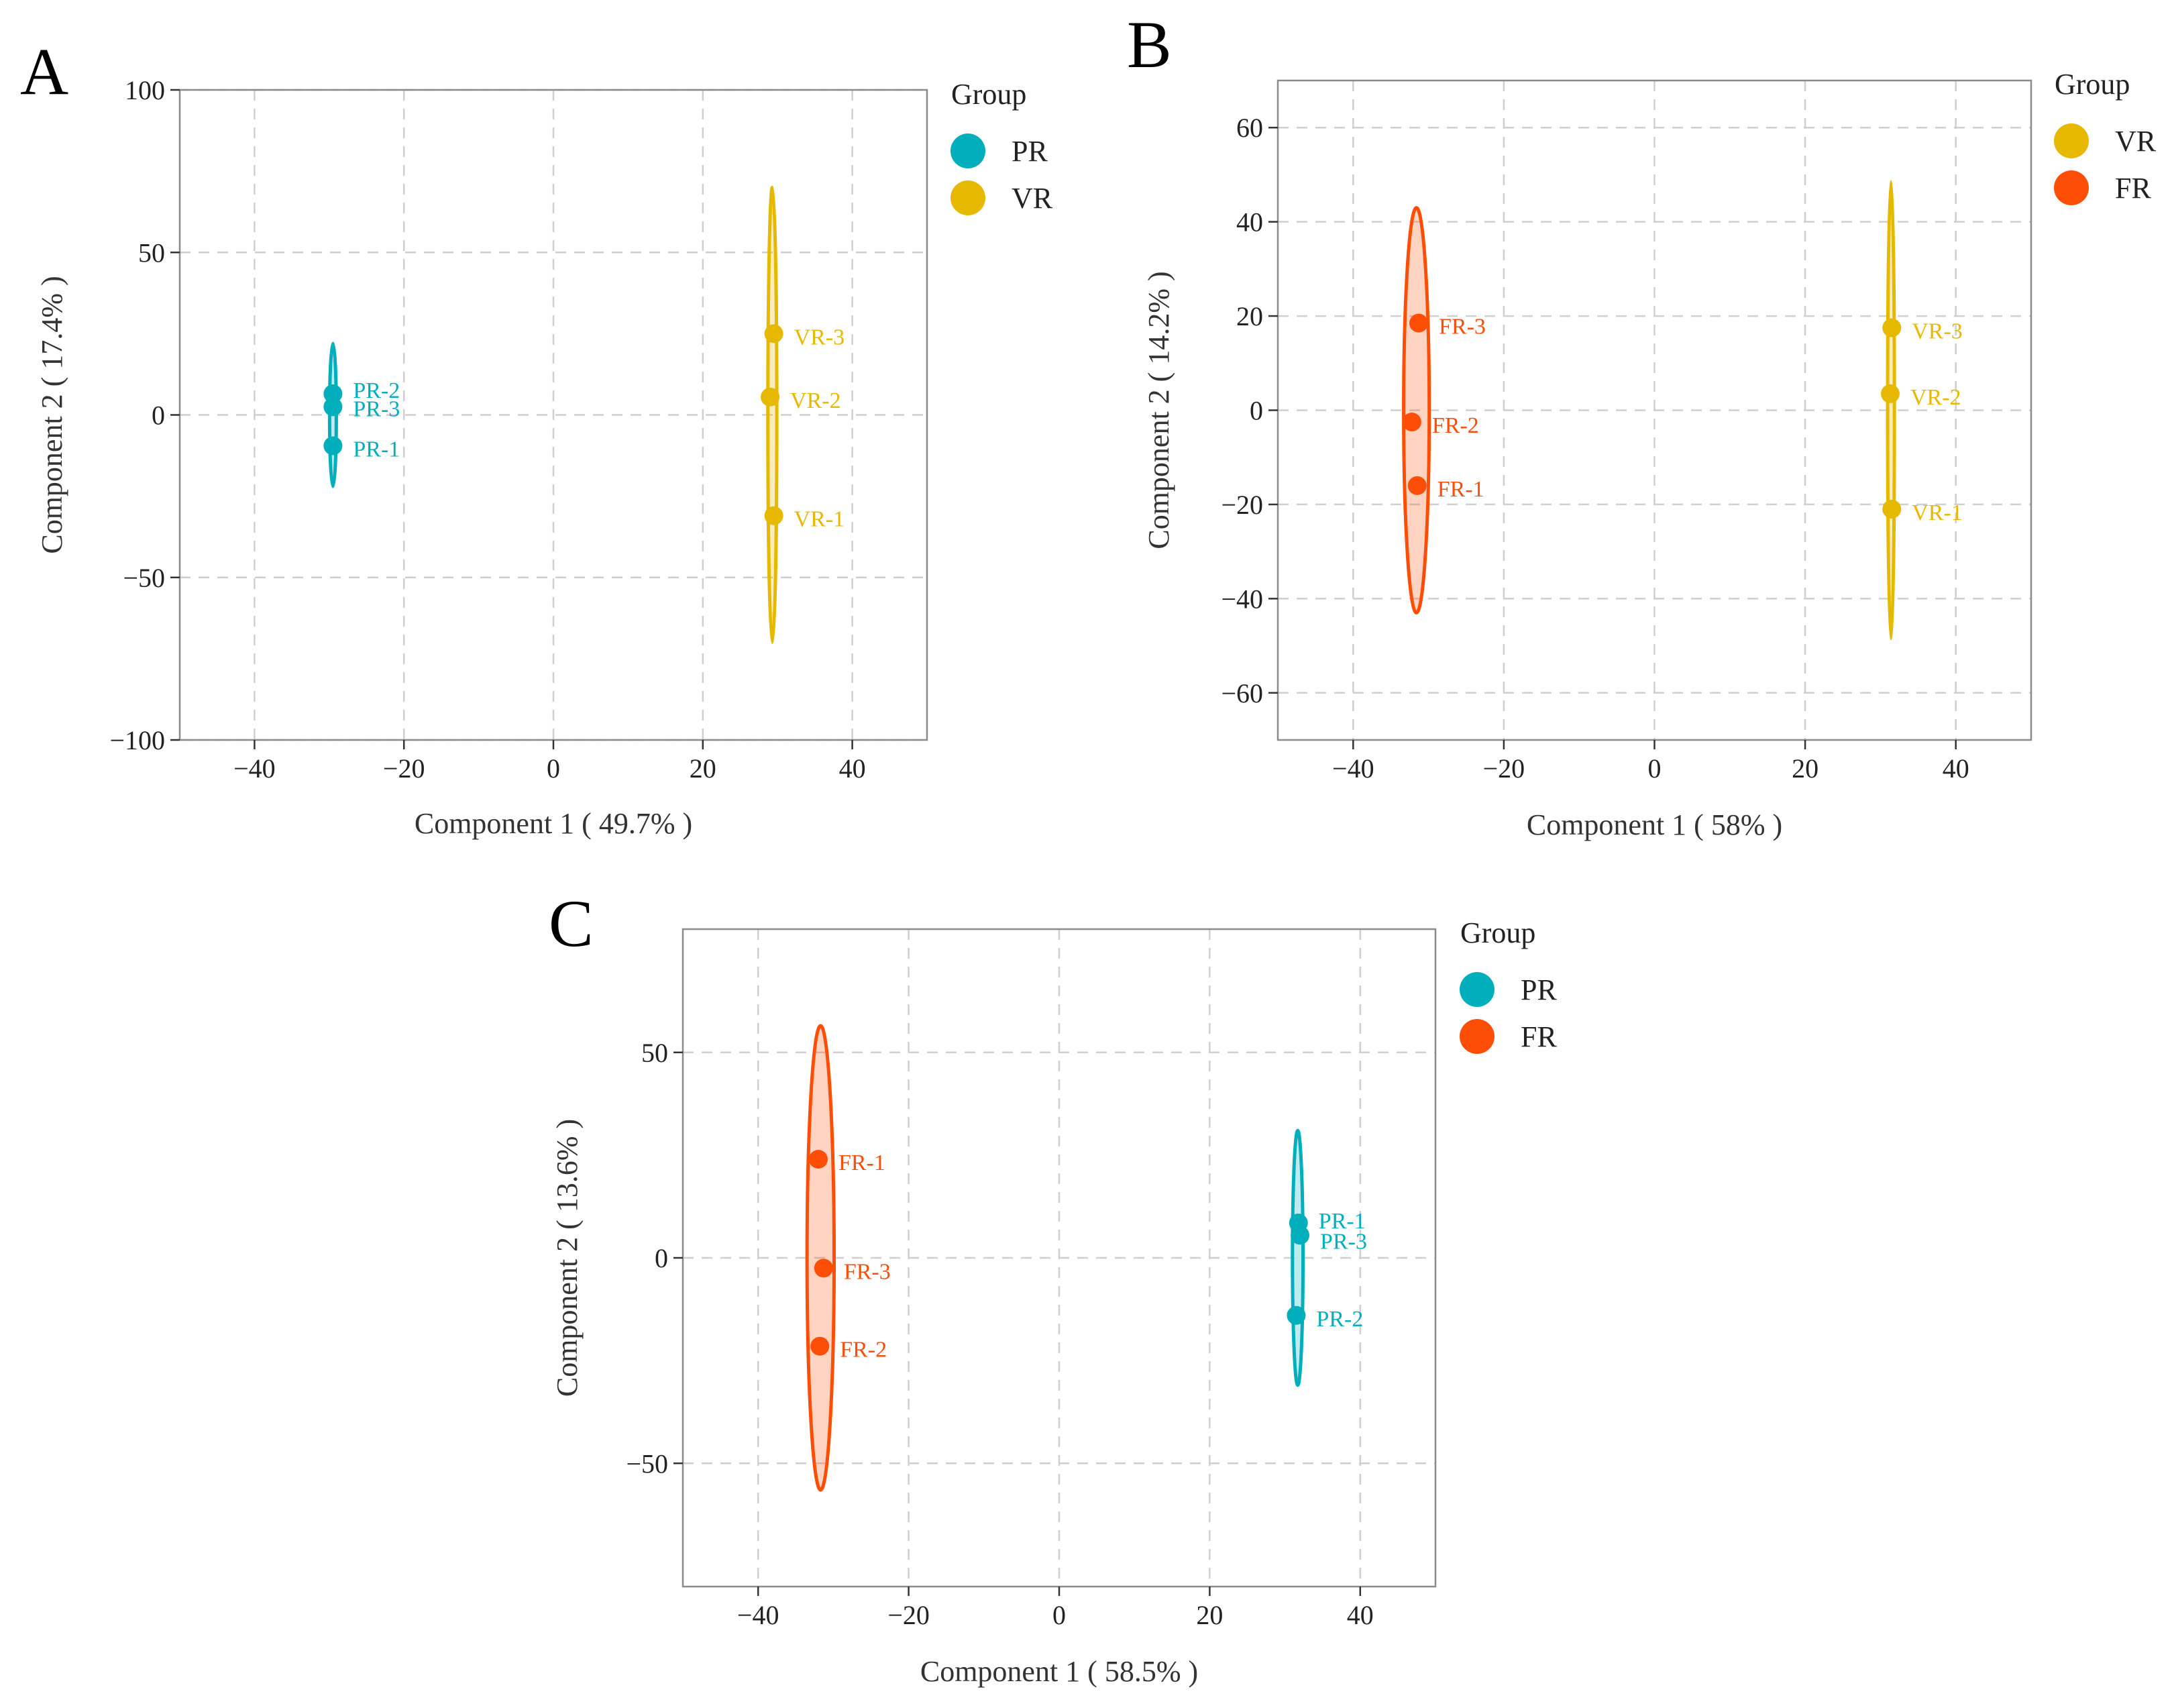 This screenshot has height=1708, width=2174. What do you see at coordinates (654, 1053) in the screenshot?
I see `chart-2-y-tick-label-2: 50` at bounding box center [654, 1053].